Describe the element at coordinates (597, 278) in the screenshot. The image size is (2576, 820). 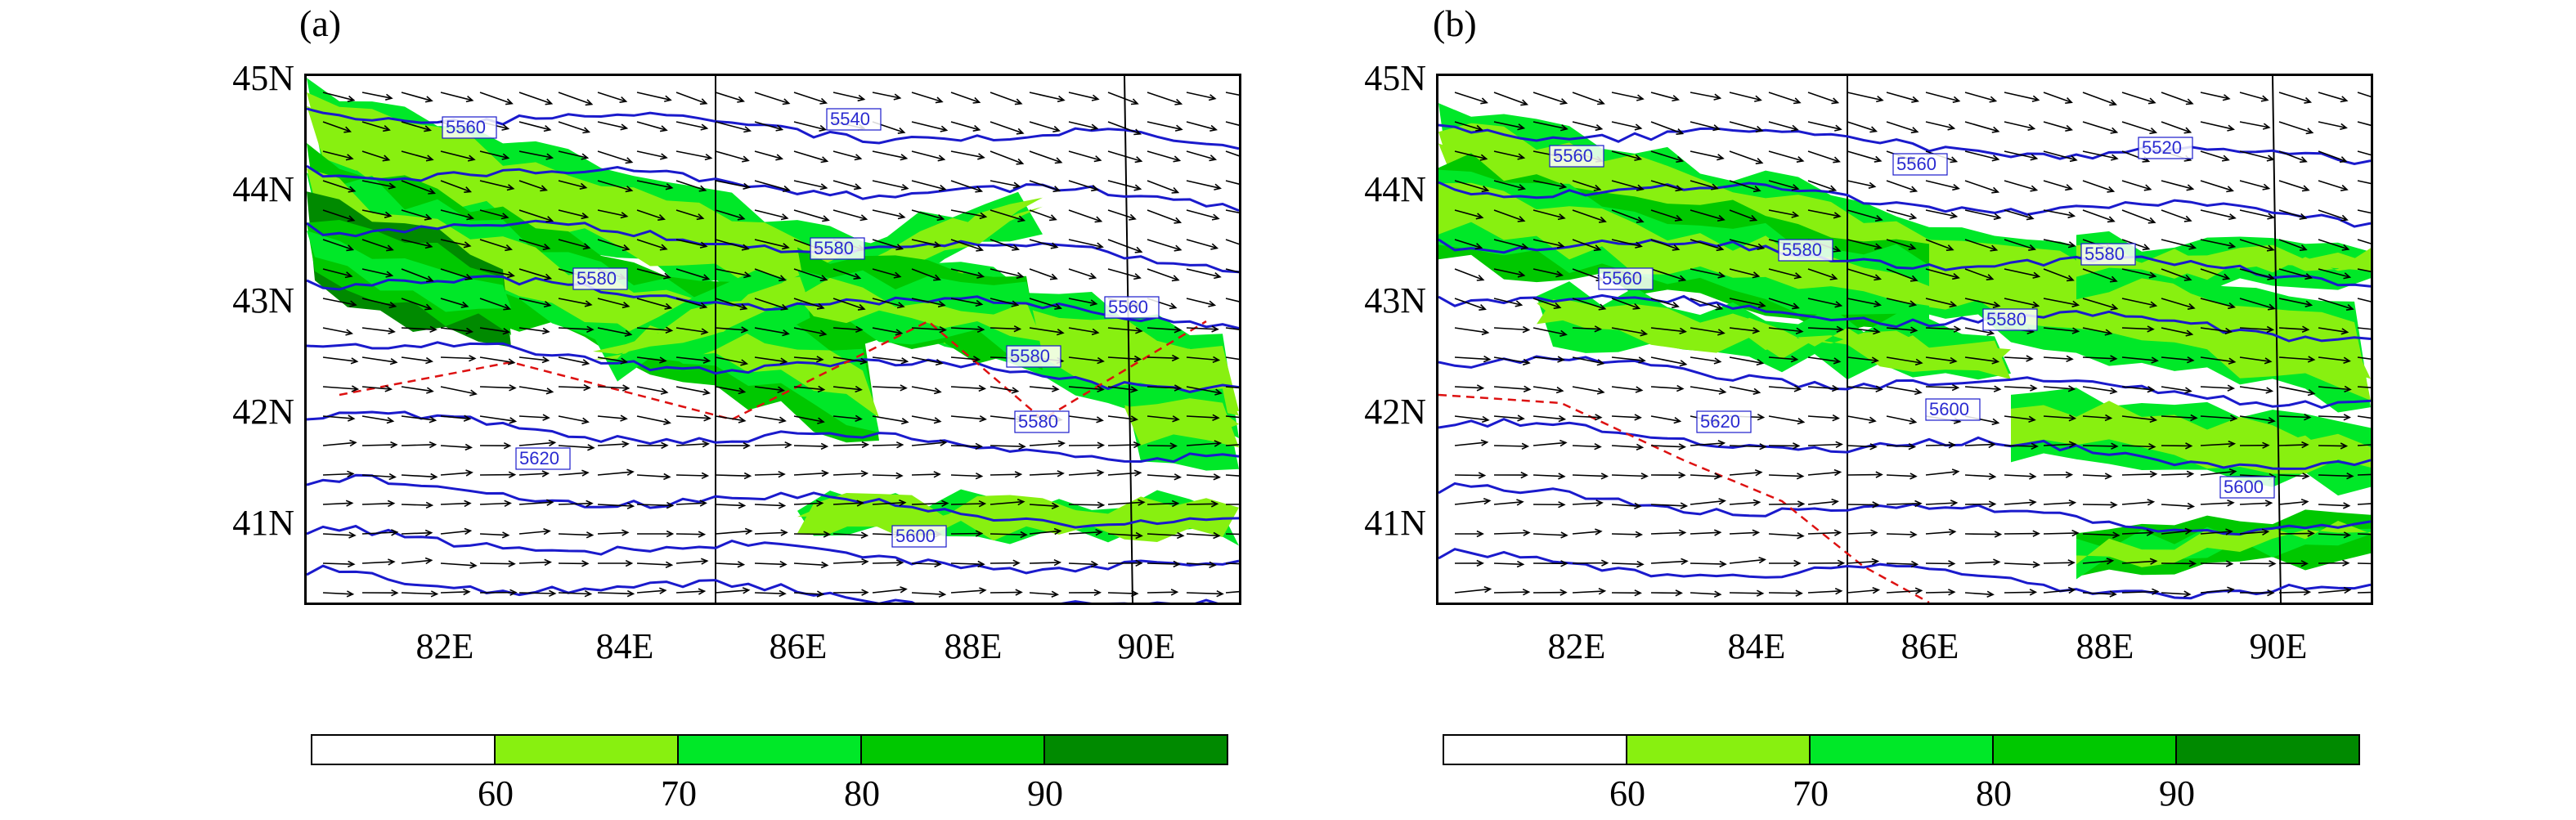
I see `contour-label-text: 5580` at that location.